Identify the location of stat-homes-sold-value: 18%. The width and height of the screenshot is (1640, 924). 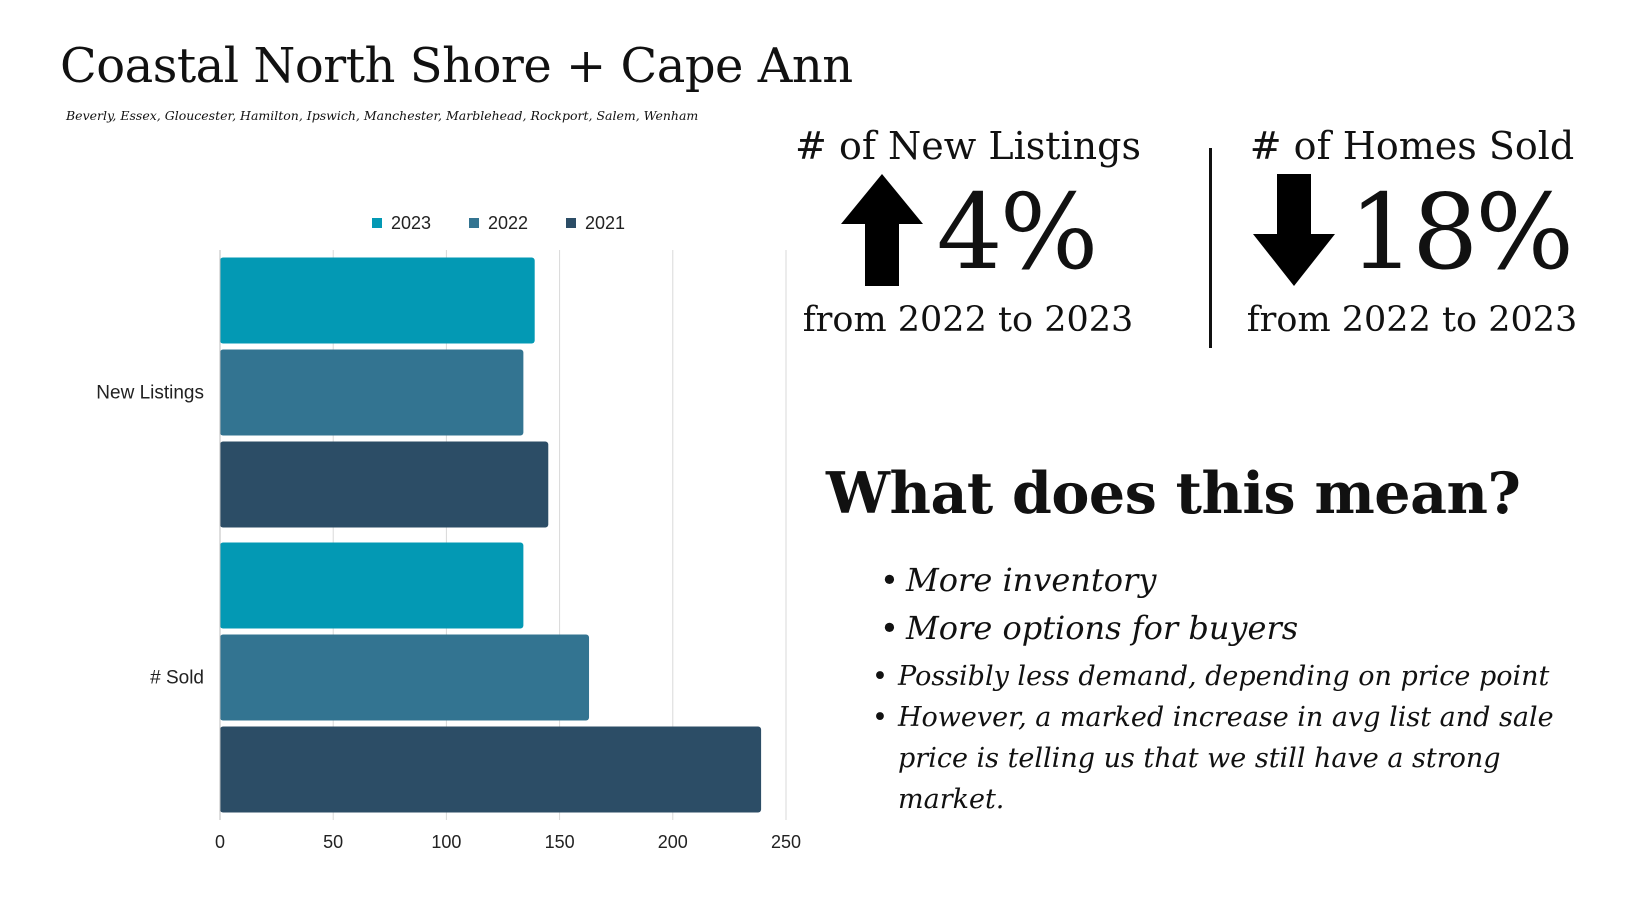
(1461, 232).